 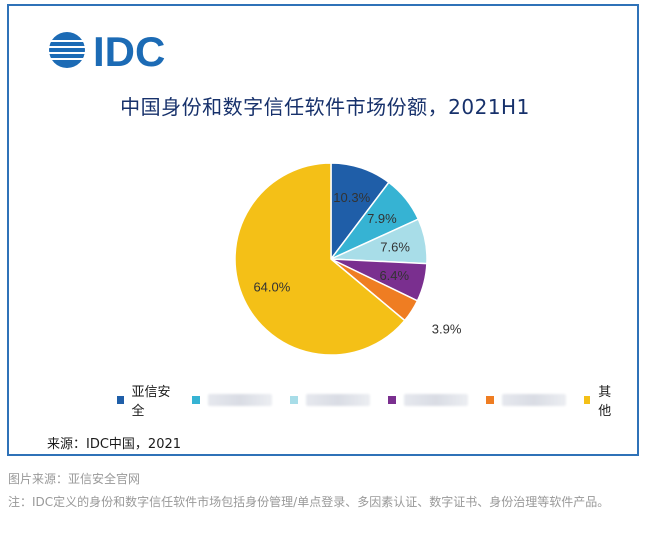 What do you see at coordinates (129, 51) in the screenshot?
I see `logo-text: IDC` at bounding box center [129, 51].